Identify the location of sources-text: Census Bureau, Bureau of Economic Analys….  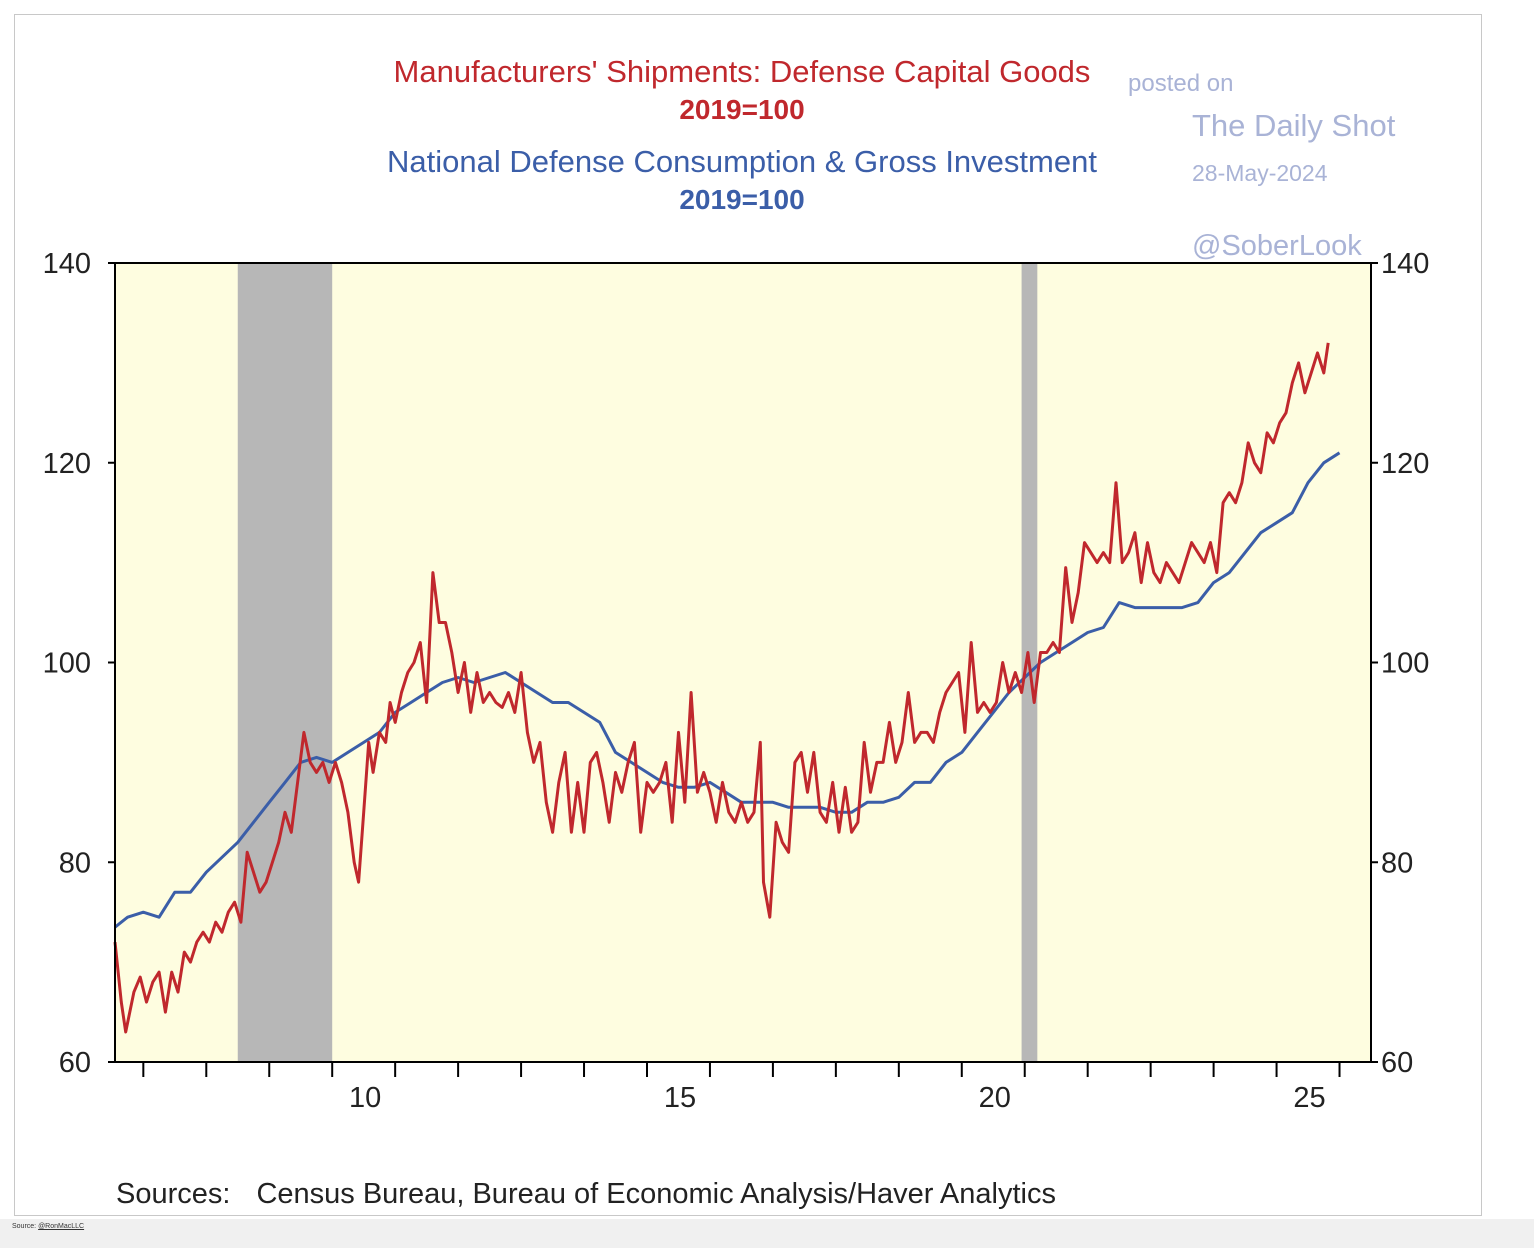
(656, 1194).